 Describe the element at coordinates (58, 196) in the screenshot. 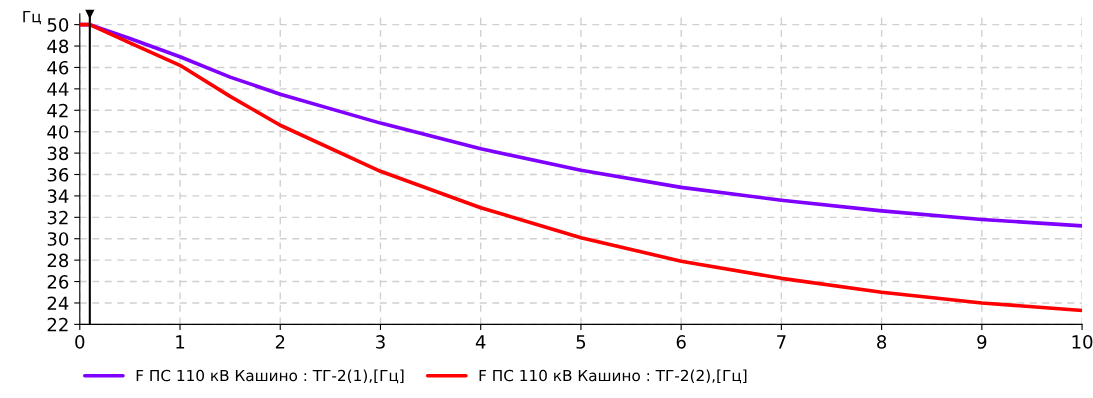

I see `y-tick-label: 34` at that location.